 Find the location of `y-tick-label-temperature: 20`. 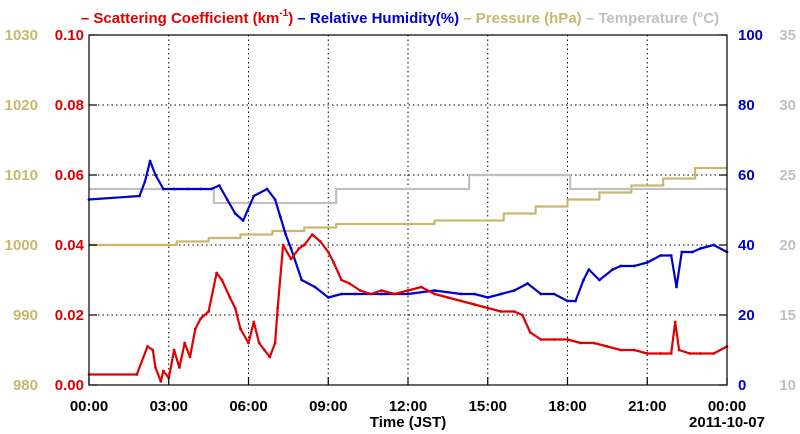

y-tick-label-temperature: 20 is located at coordinates (787, 245).